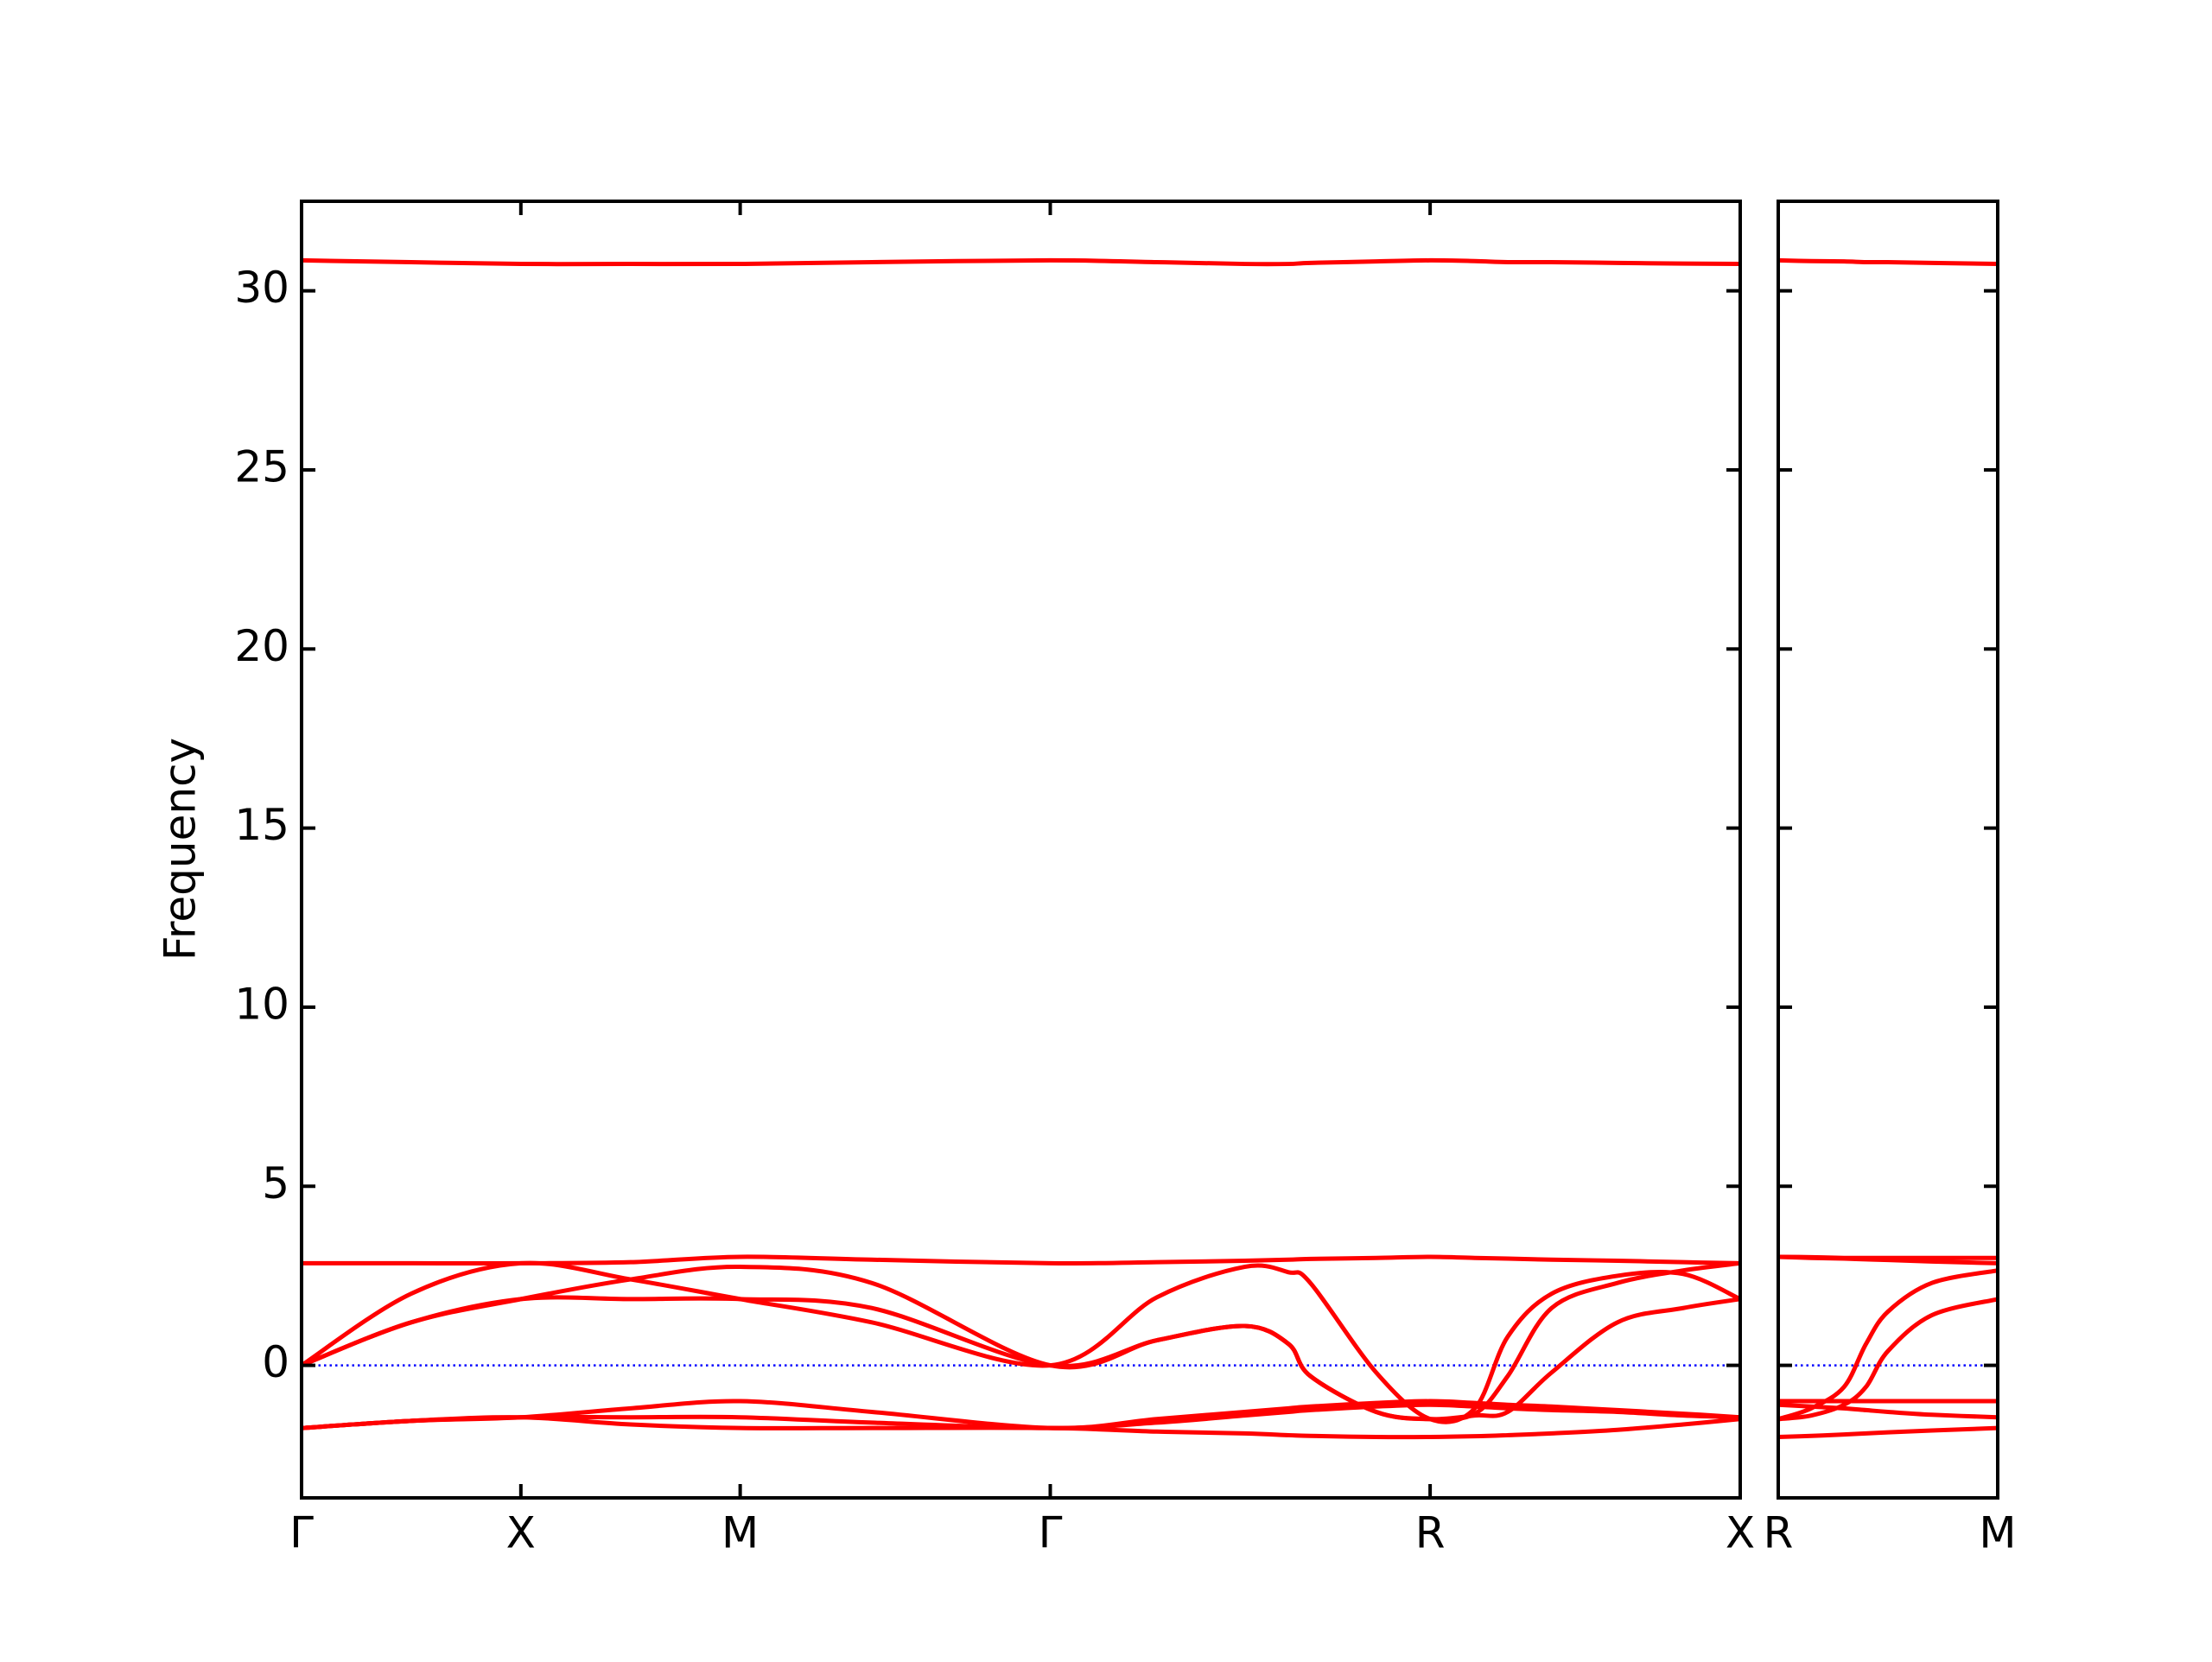 This screenshot has width=2212, height=1662. Describe the element at coordinates (181, 849) in the screenshot. I see `y-axis-label: Frequency` at that location.